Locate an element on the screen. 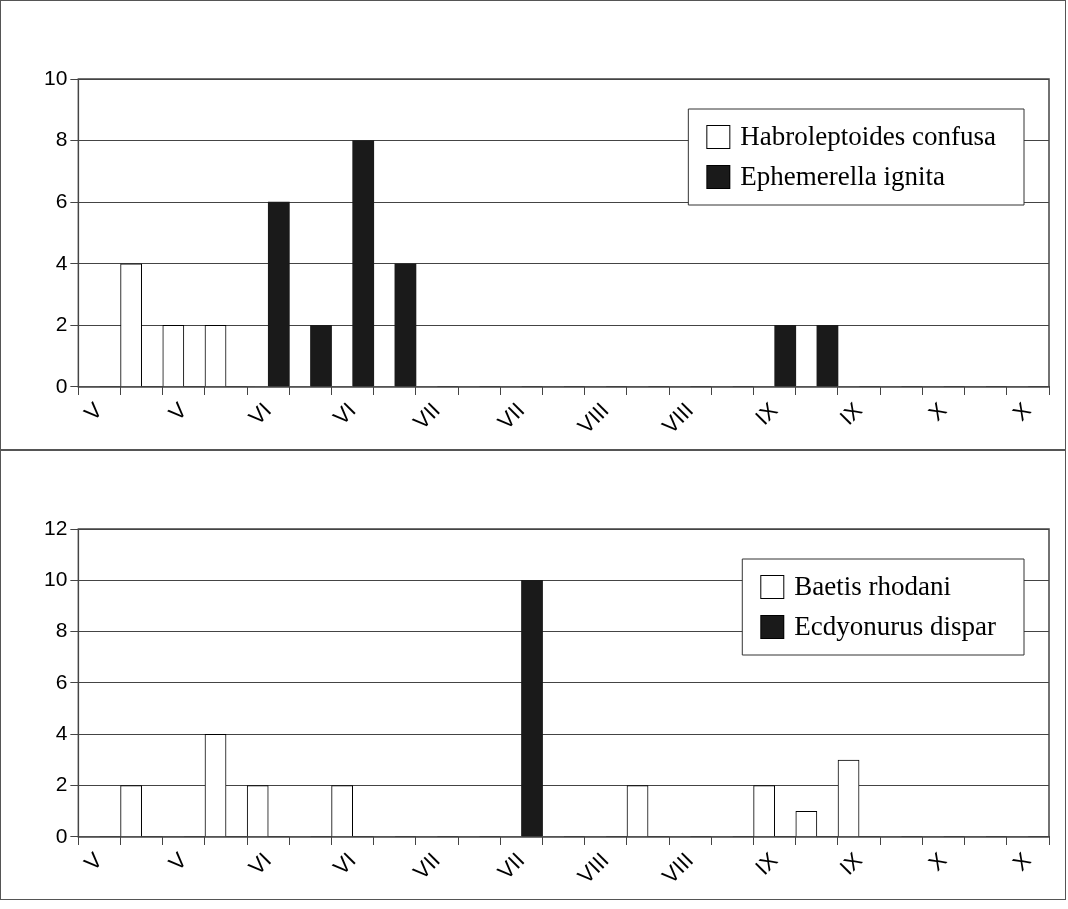  y-tick-label: 12 is located at coordinates (56, 527).